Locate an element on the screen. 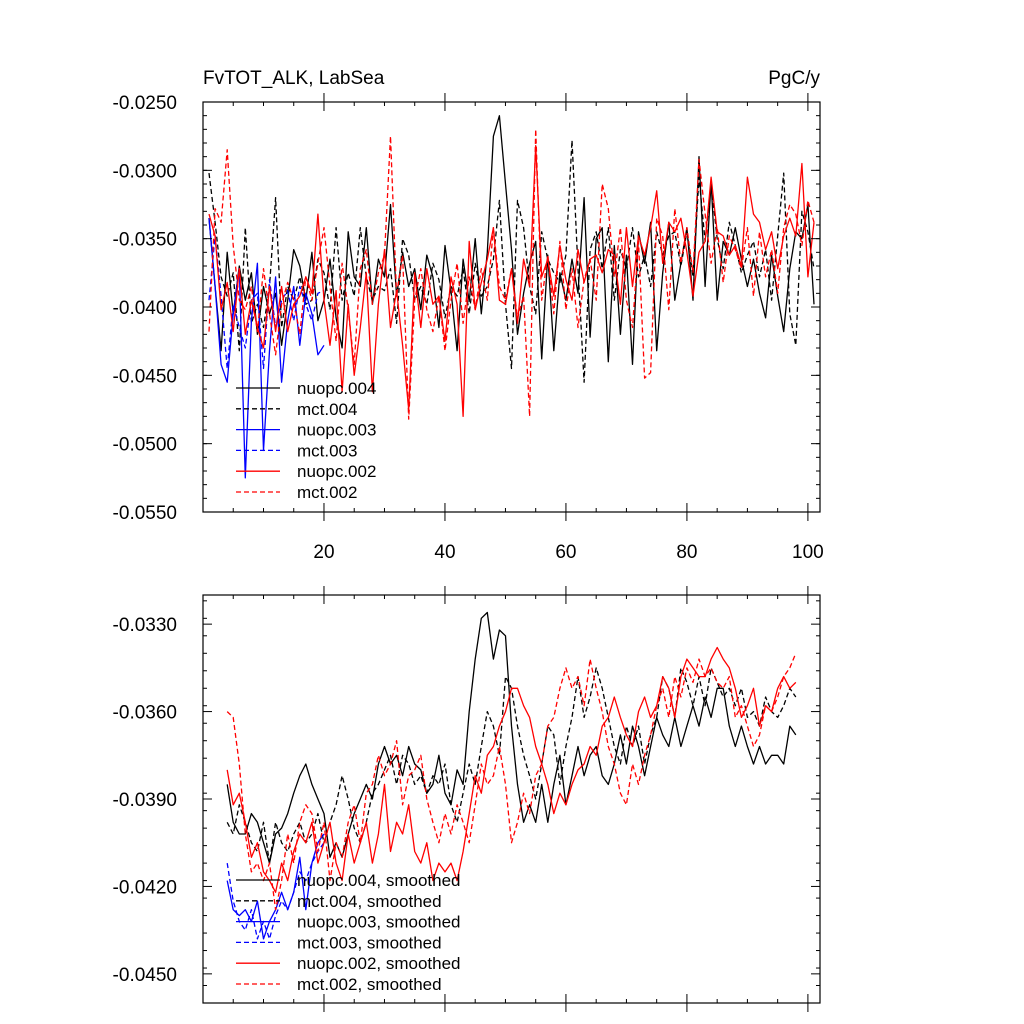 The width and height of the screenshot is (1024, 1024). series-line-mct.002 is located at coordinates (511, 782).